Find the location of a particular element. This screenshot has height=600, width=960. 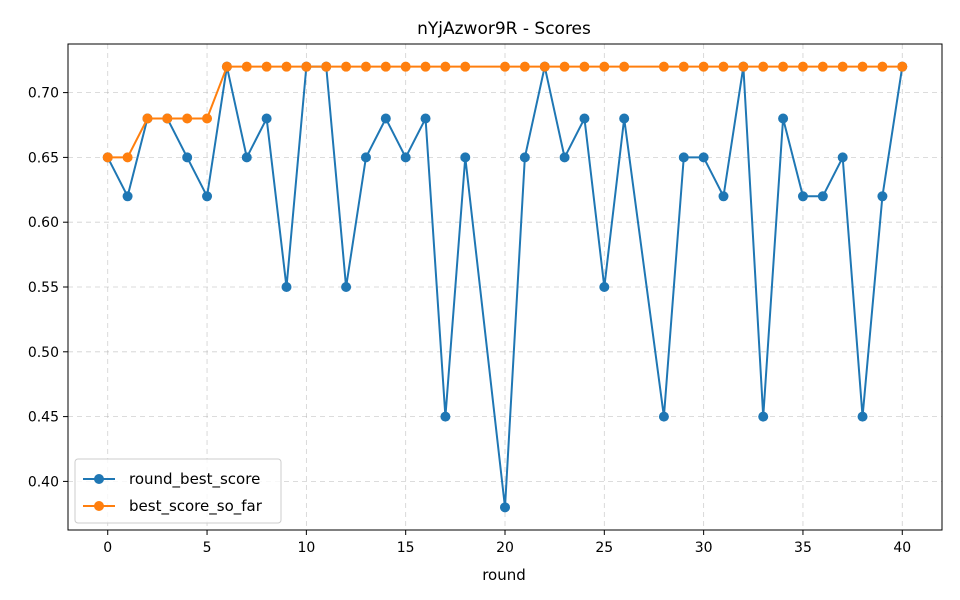

y-axis-ticks: 0.40 0.45 0.50 0.55 0.60 0.65 0.70 is located at coordinates (48, 288).